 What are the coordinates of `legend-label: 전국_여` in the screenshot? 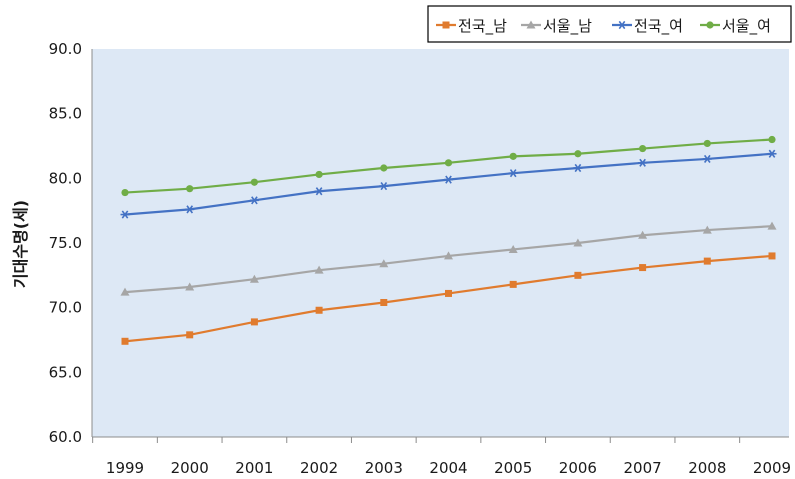 It's located at (658, 26).